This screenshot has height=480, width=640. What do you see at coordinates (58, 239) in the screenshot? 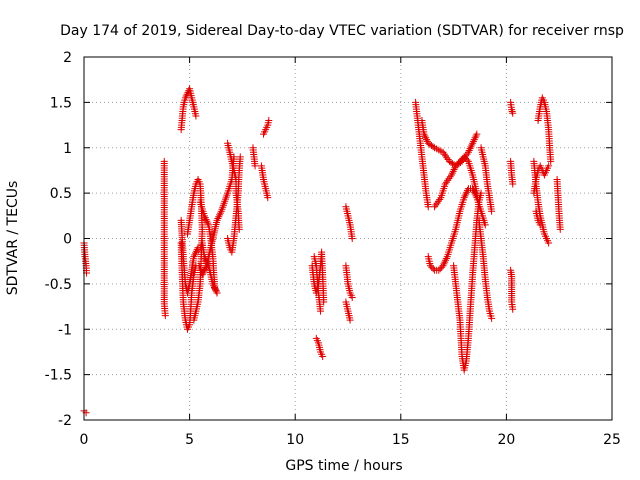
I see `y-tick-labels: -2 -1.5 -1 -0.5 0 0.5 1 1.5 2` at bounding box center [58, 239].